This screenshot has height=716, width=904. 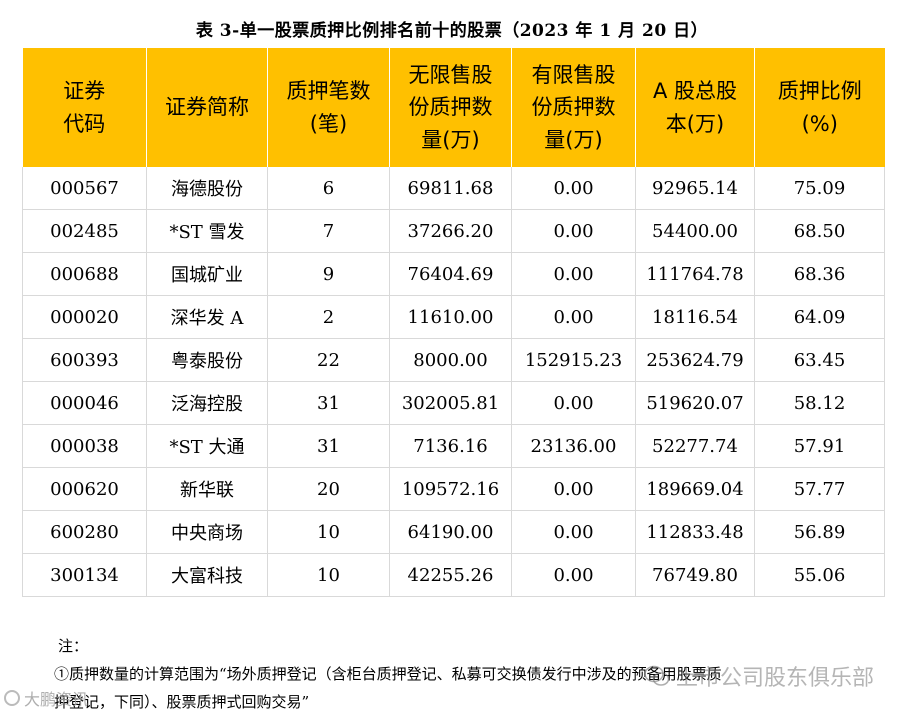 What do you see at coordinates (775, 678) in the screenshot?
I see `watermark-right-text: 上市公司股东俱乐部` at bounding box center [775, 678].